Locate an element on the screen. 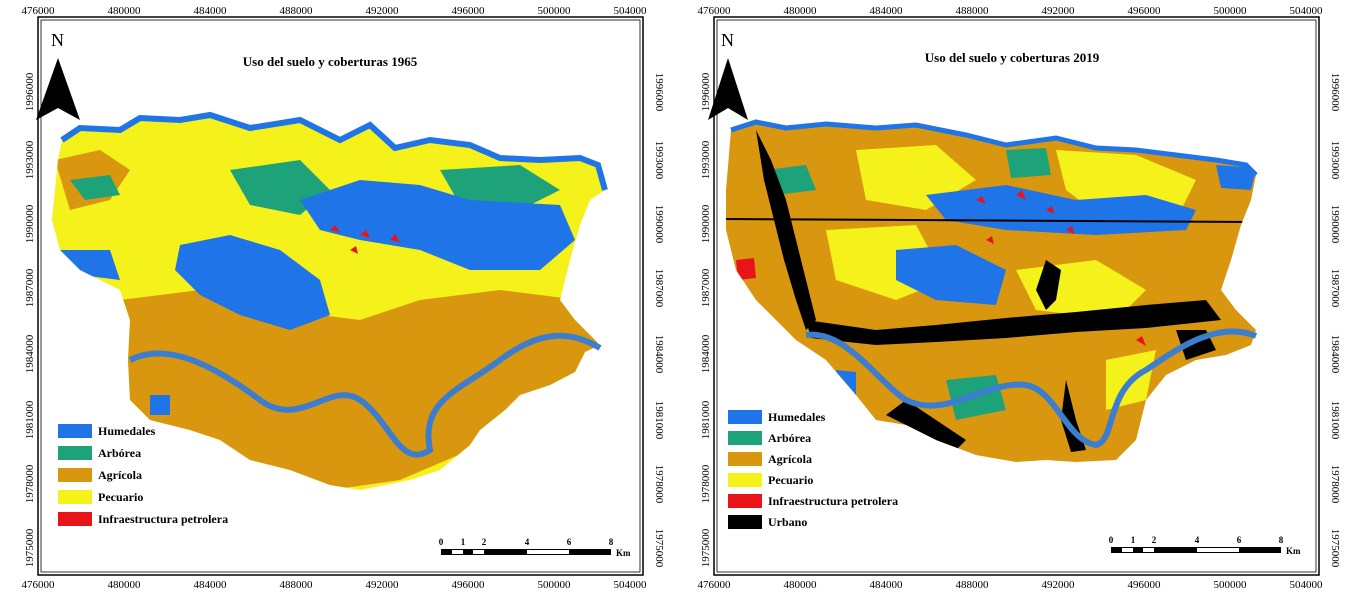  scale-label: 0 is located at coordinates (441, 542).